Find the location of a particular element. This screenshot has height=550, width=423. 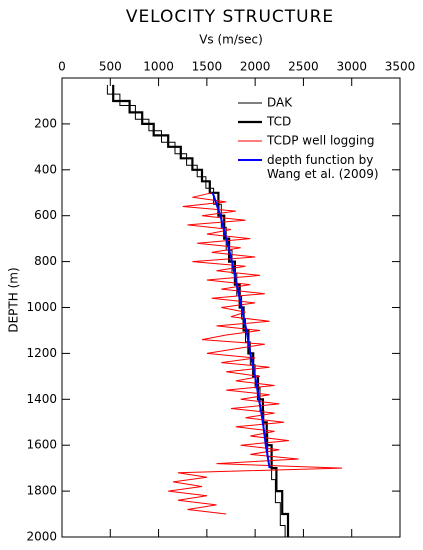

x-tick-label: 0 is located at coordinates (62, 67).